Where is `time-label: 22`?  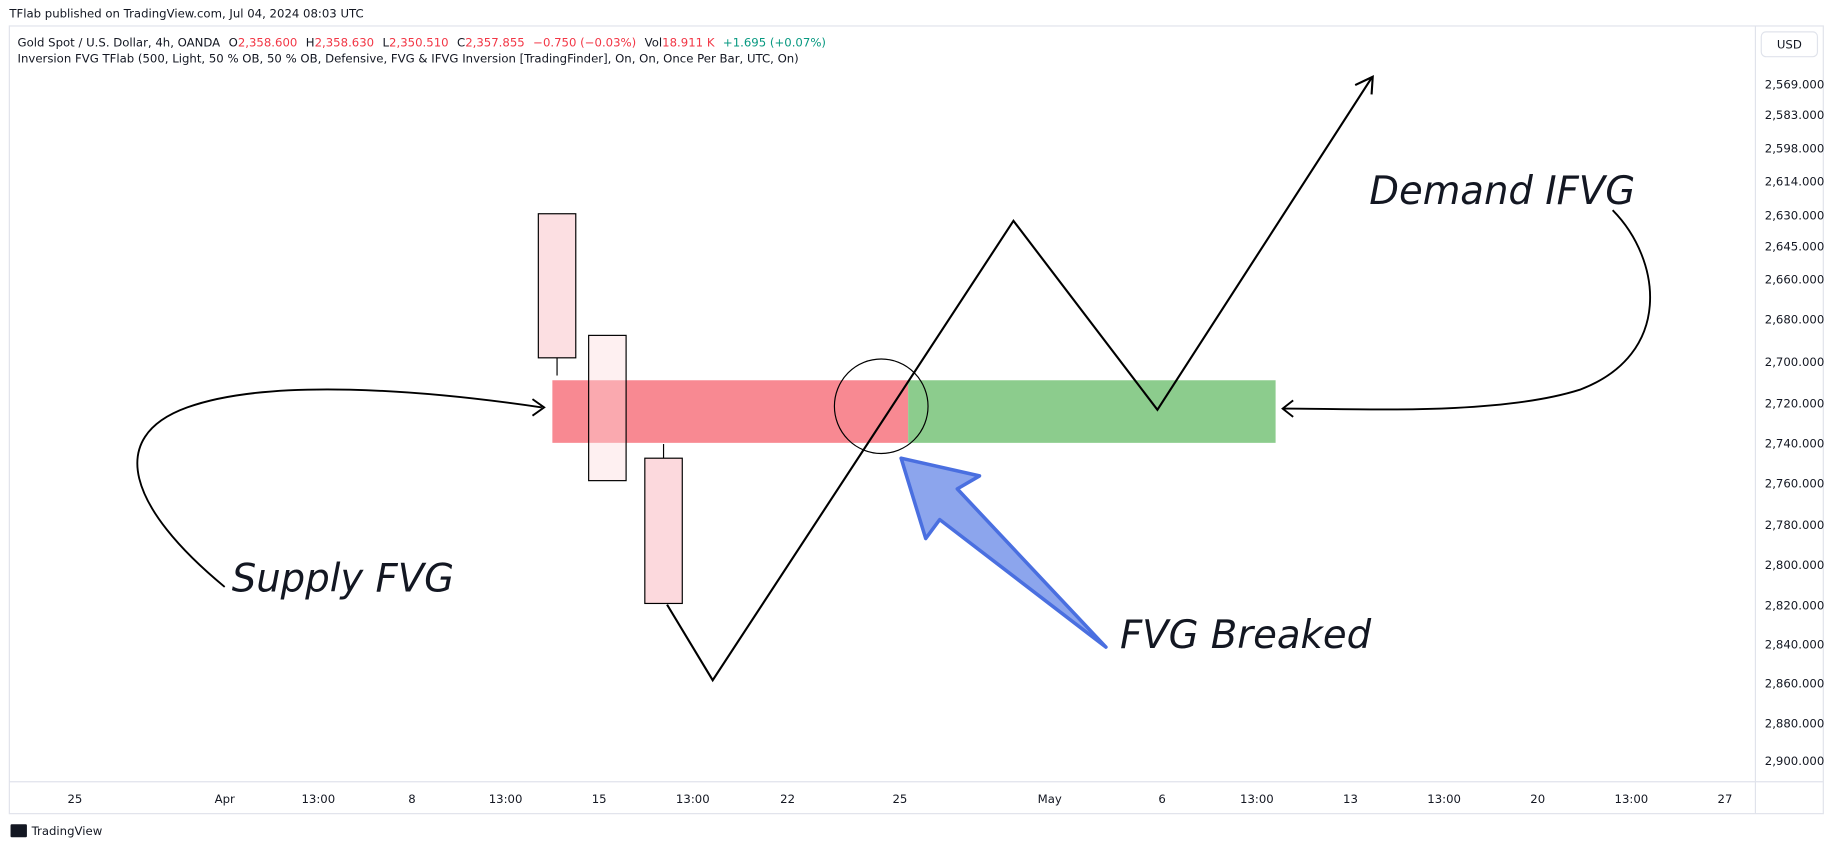 time-label: 22 is located at coordinates (787, 799).